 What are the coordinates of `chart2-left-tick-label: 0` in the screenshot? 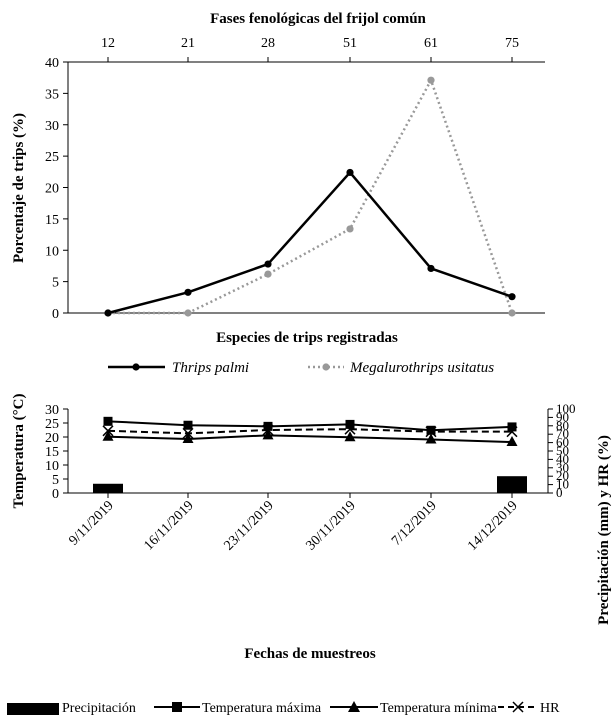 It's located at (55, 494).